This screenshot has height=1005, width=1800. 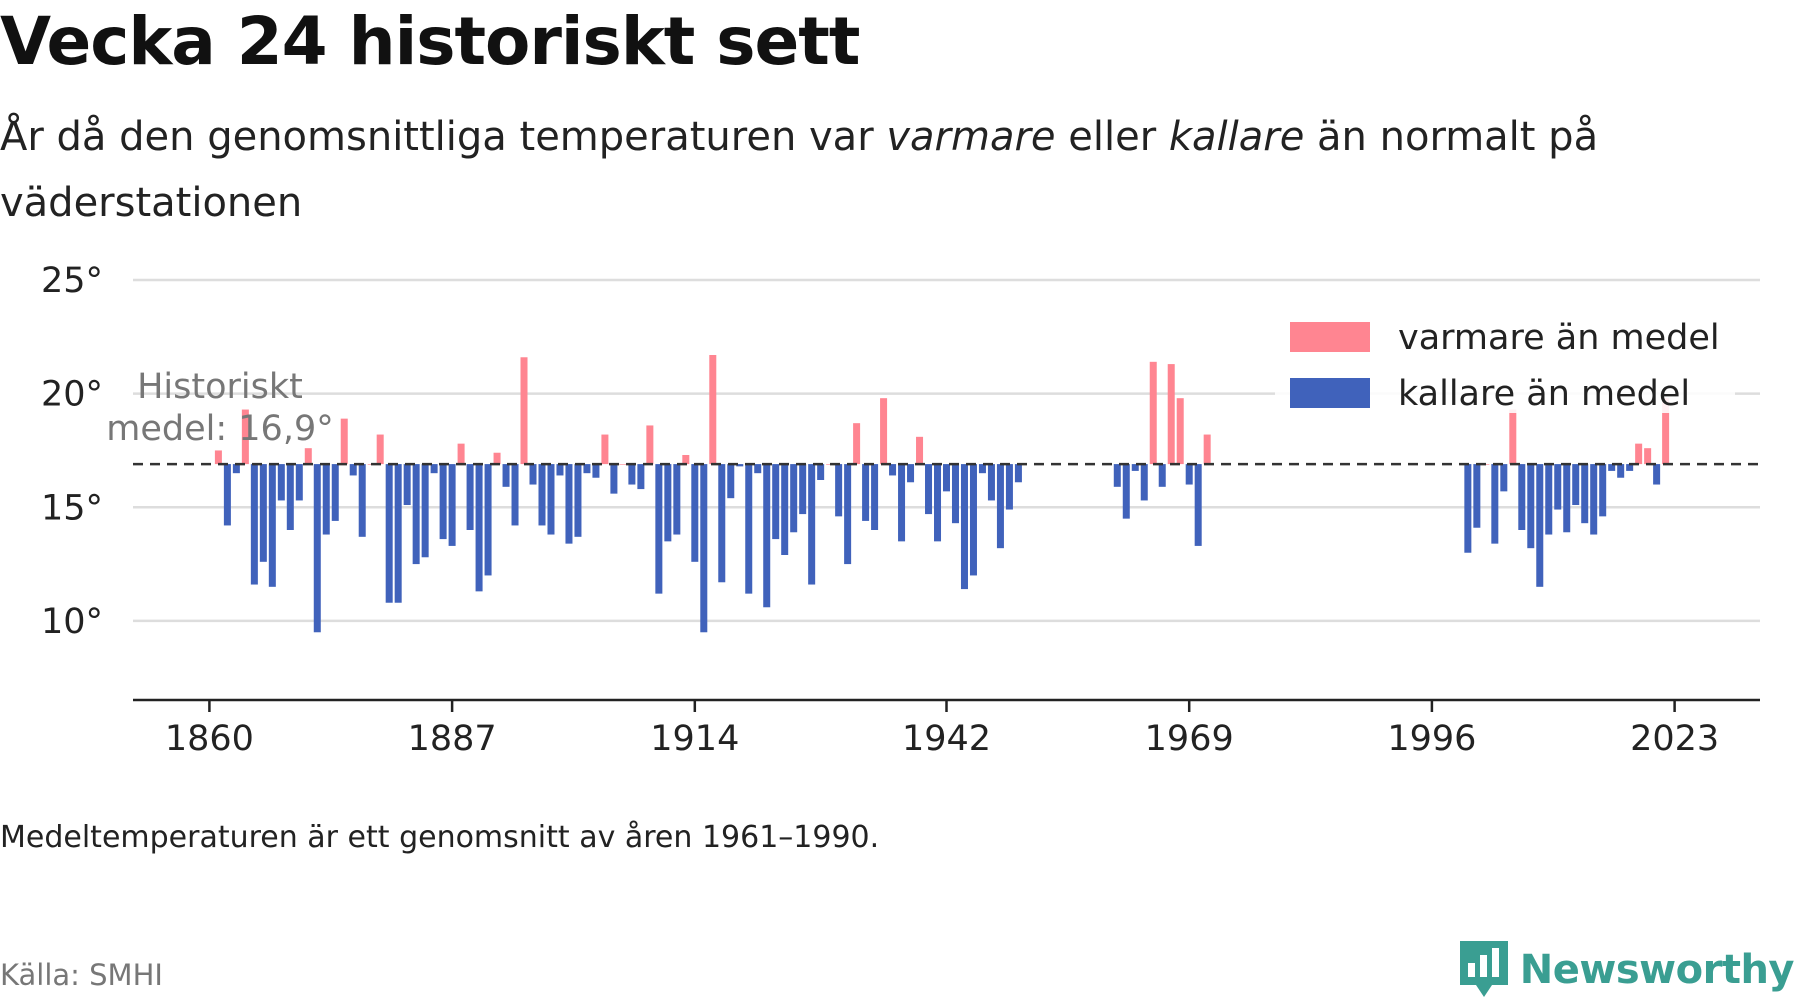 I want to click on subtitle-emphasis-warmer: varmare, so click(x=971, y=137).